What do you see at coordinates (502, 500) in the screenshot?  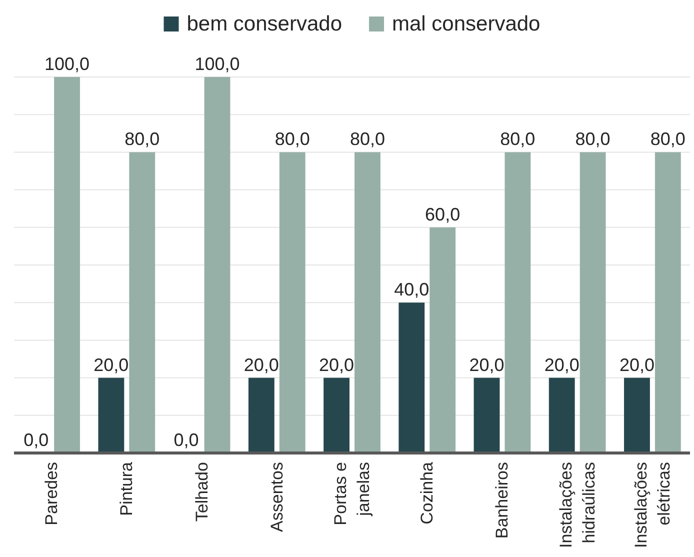 I see `x-tick-label: Banheiros` at bounding box center [502, 500].